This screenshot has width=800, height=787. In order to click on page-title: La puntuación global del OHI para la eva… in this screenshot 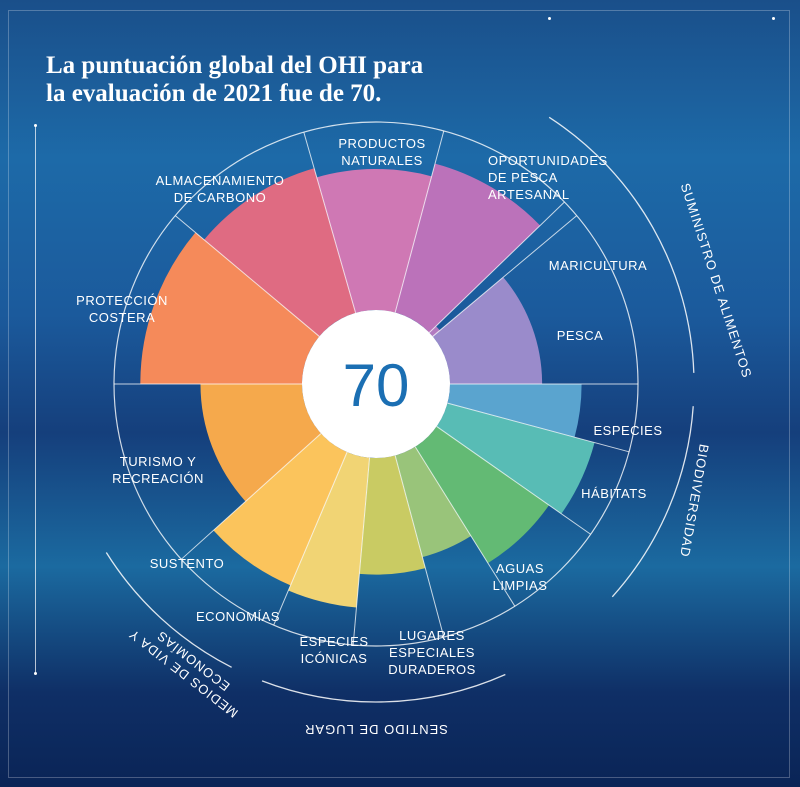, I will do `click(235, 79)`.